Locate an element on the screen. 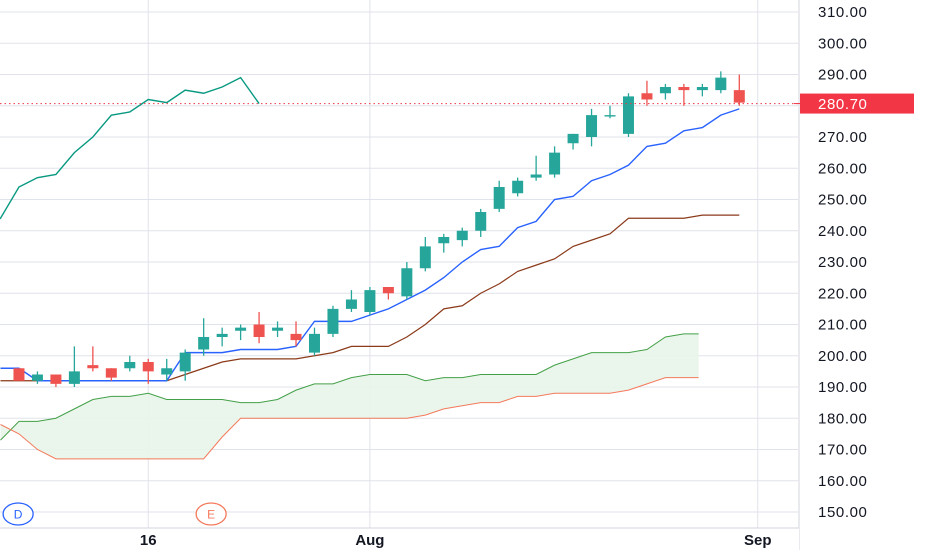  event-marker-d: D is located at coordinates (18, 514).